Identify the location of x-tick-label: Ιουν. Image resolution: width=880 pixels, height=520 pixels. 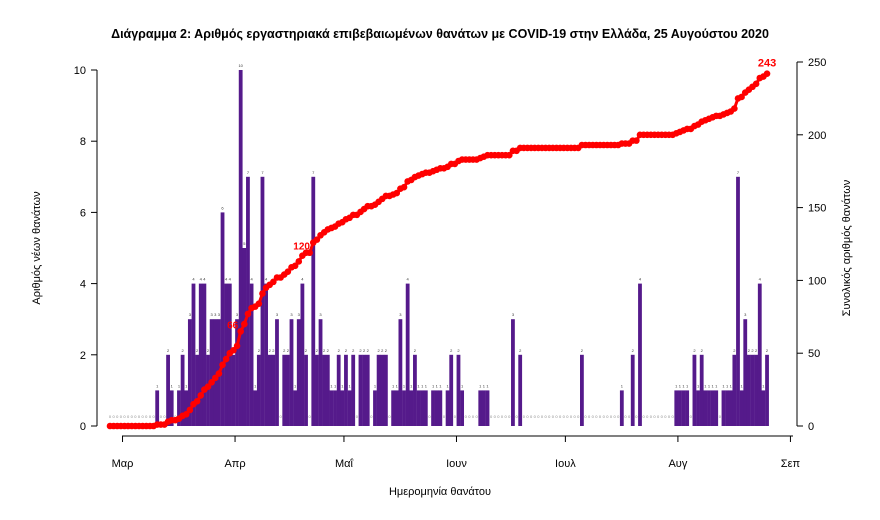
(456, 464).